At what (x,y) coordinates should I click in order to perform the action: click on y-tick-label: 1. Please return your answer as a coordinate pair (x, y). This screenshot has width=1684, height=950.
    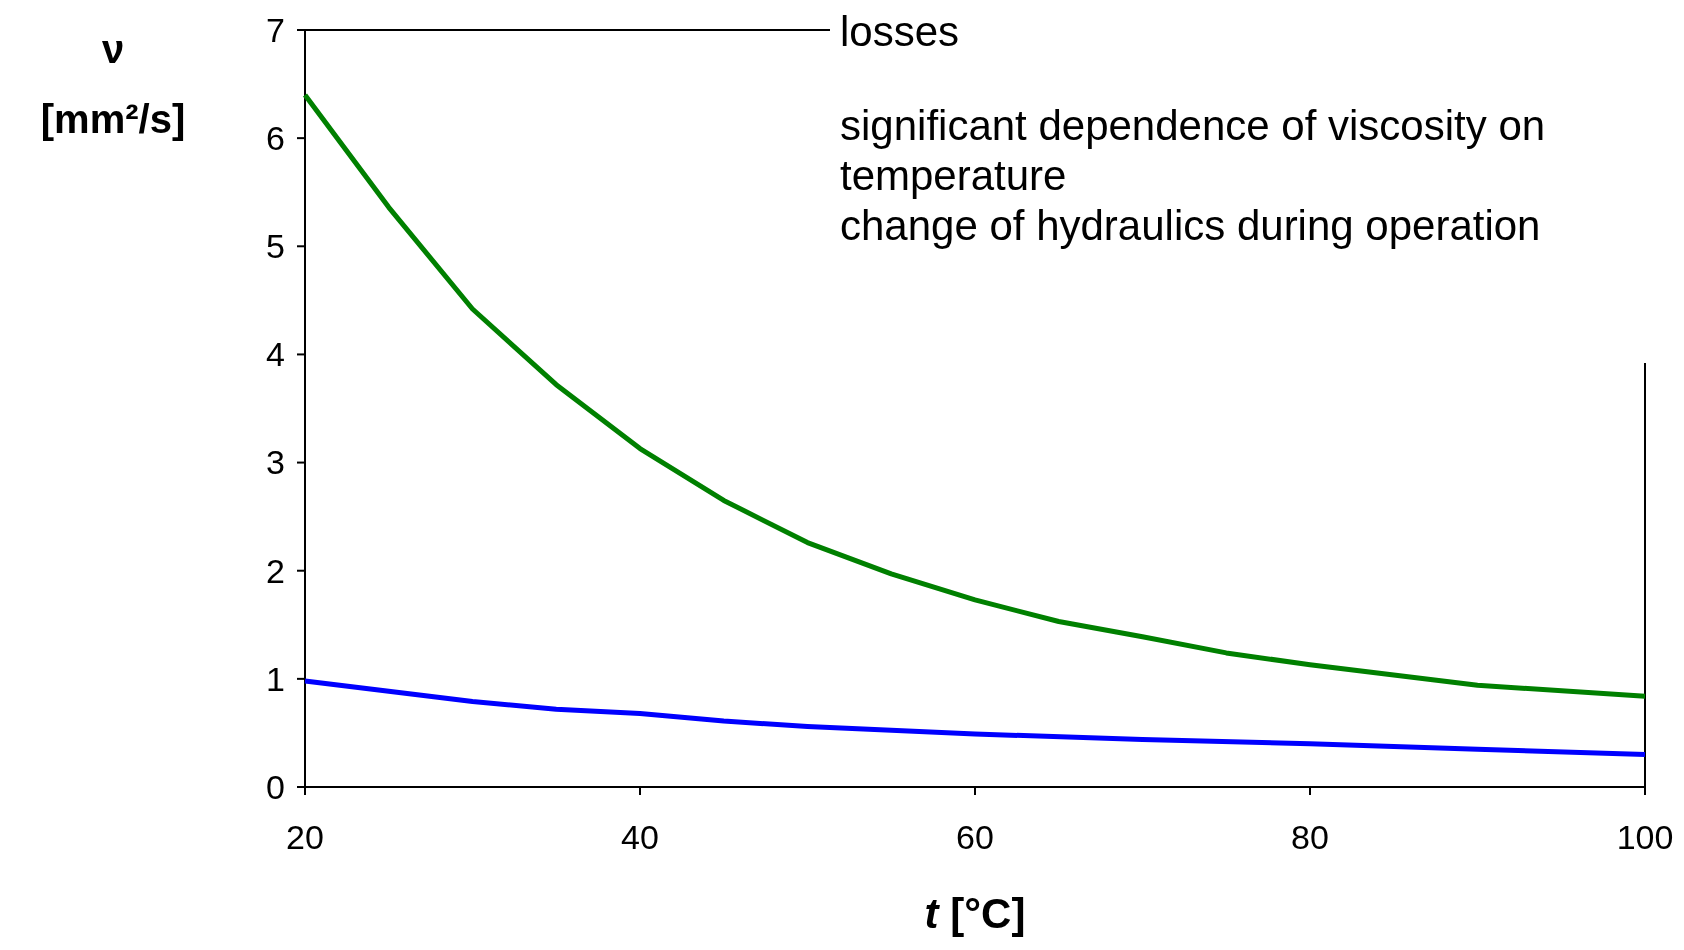
    Looking at the image, I should click on (275, 678).